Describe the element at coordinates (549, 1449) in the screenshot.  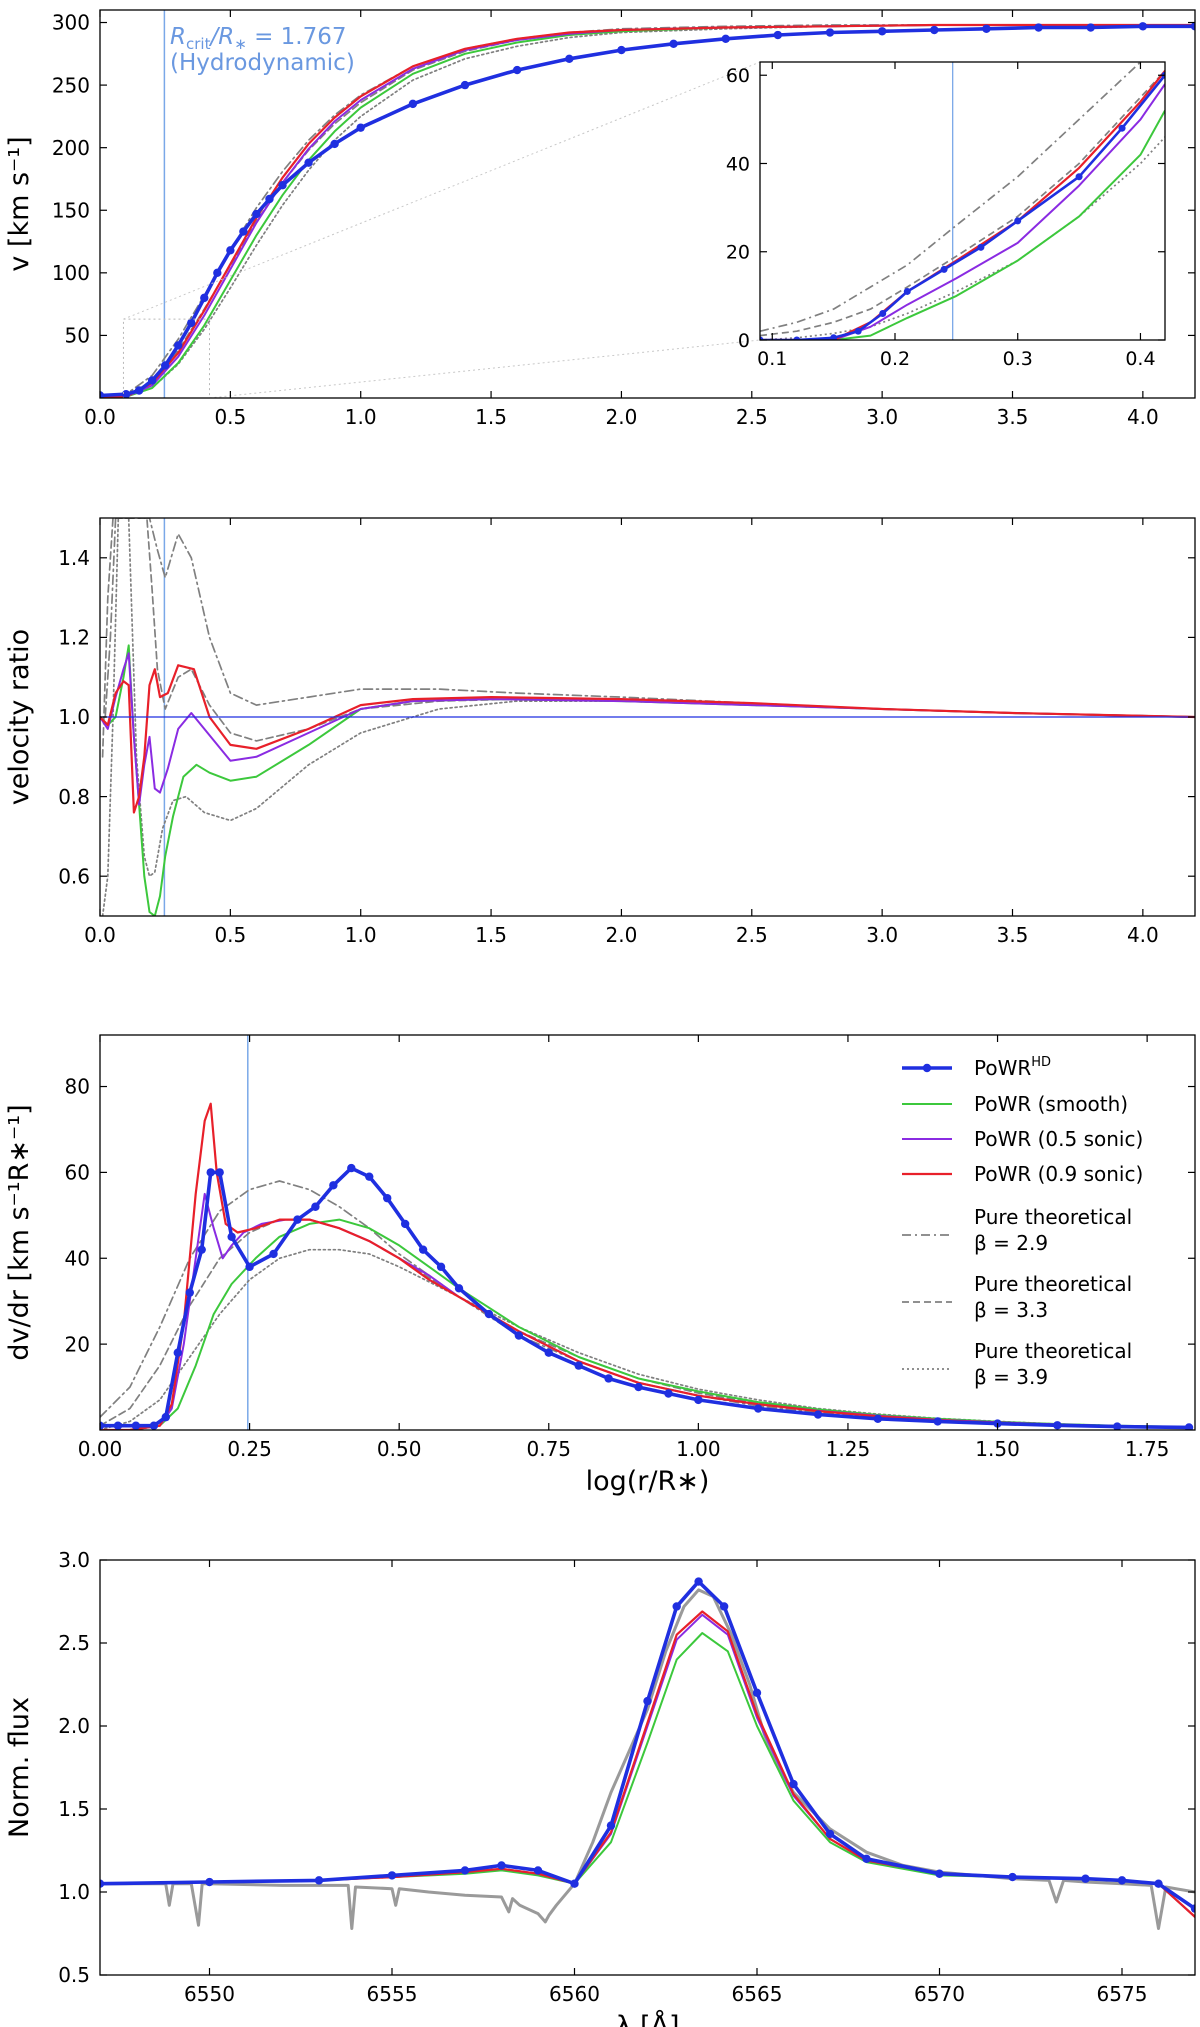
I see `chart2-xtick-label: 0.75` at that location.